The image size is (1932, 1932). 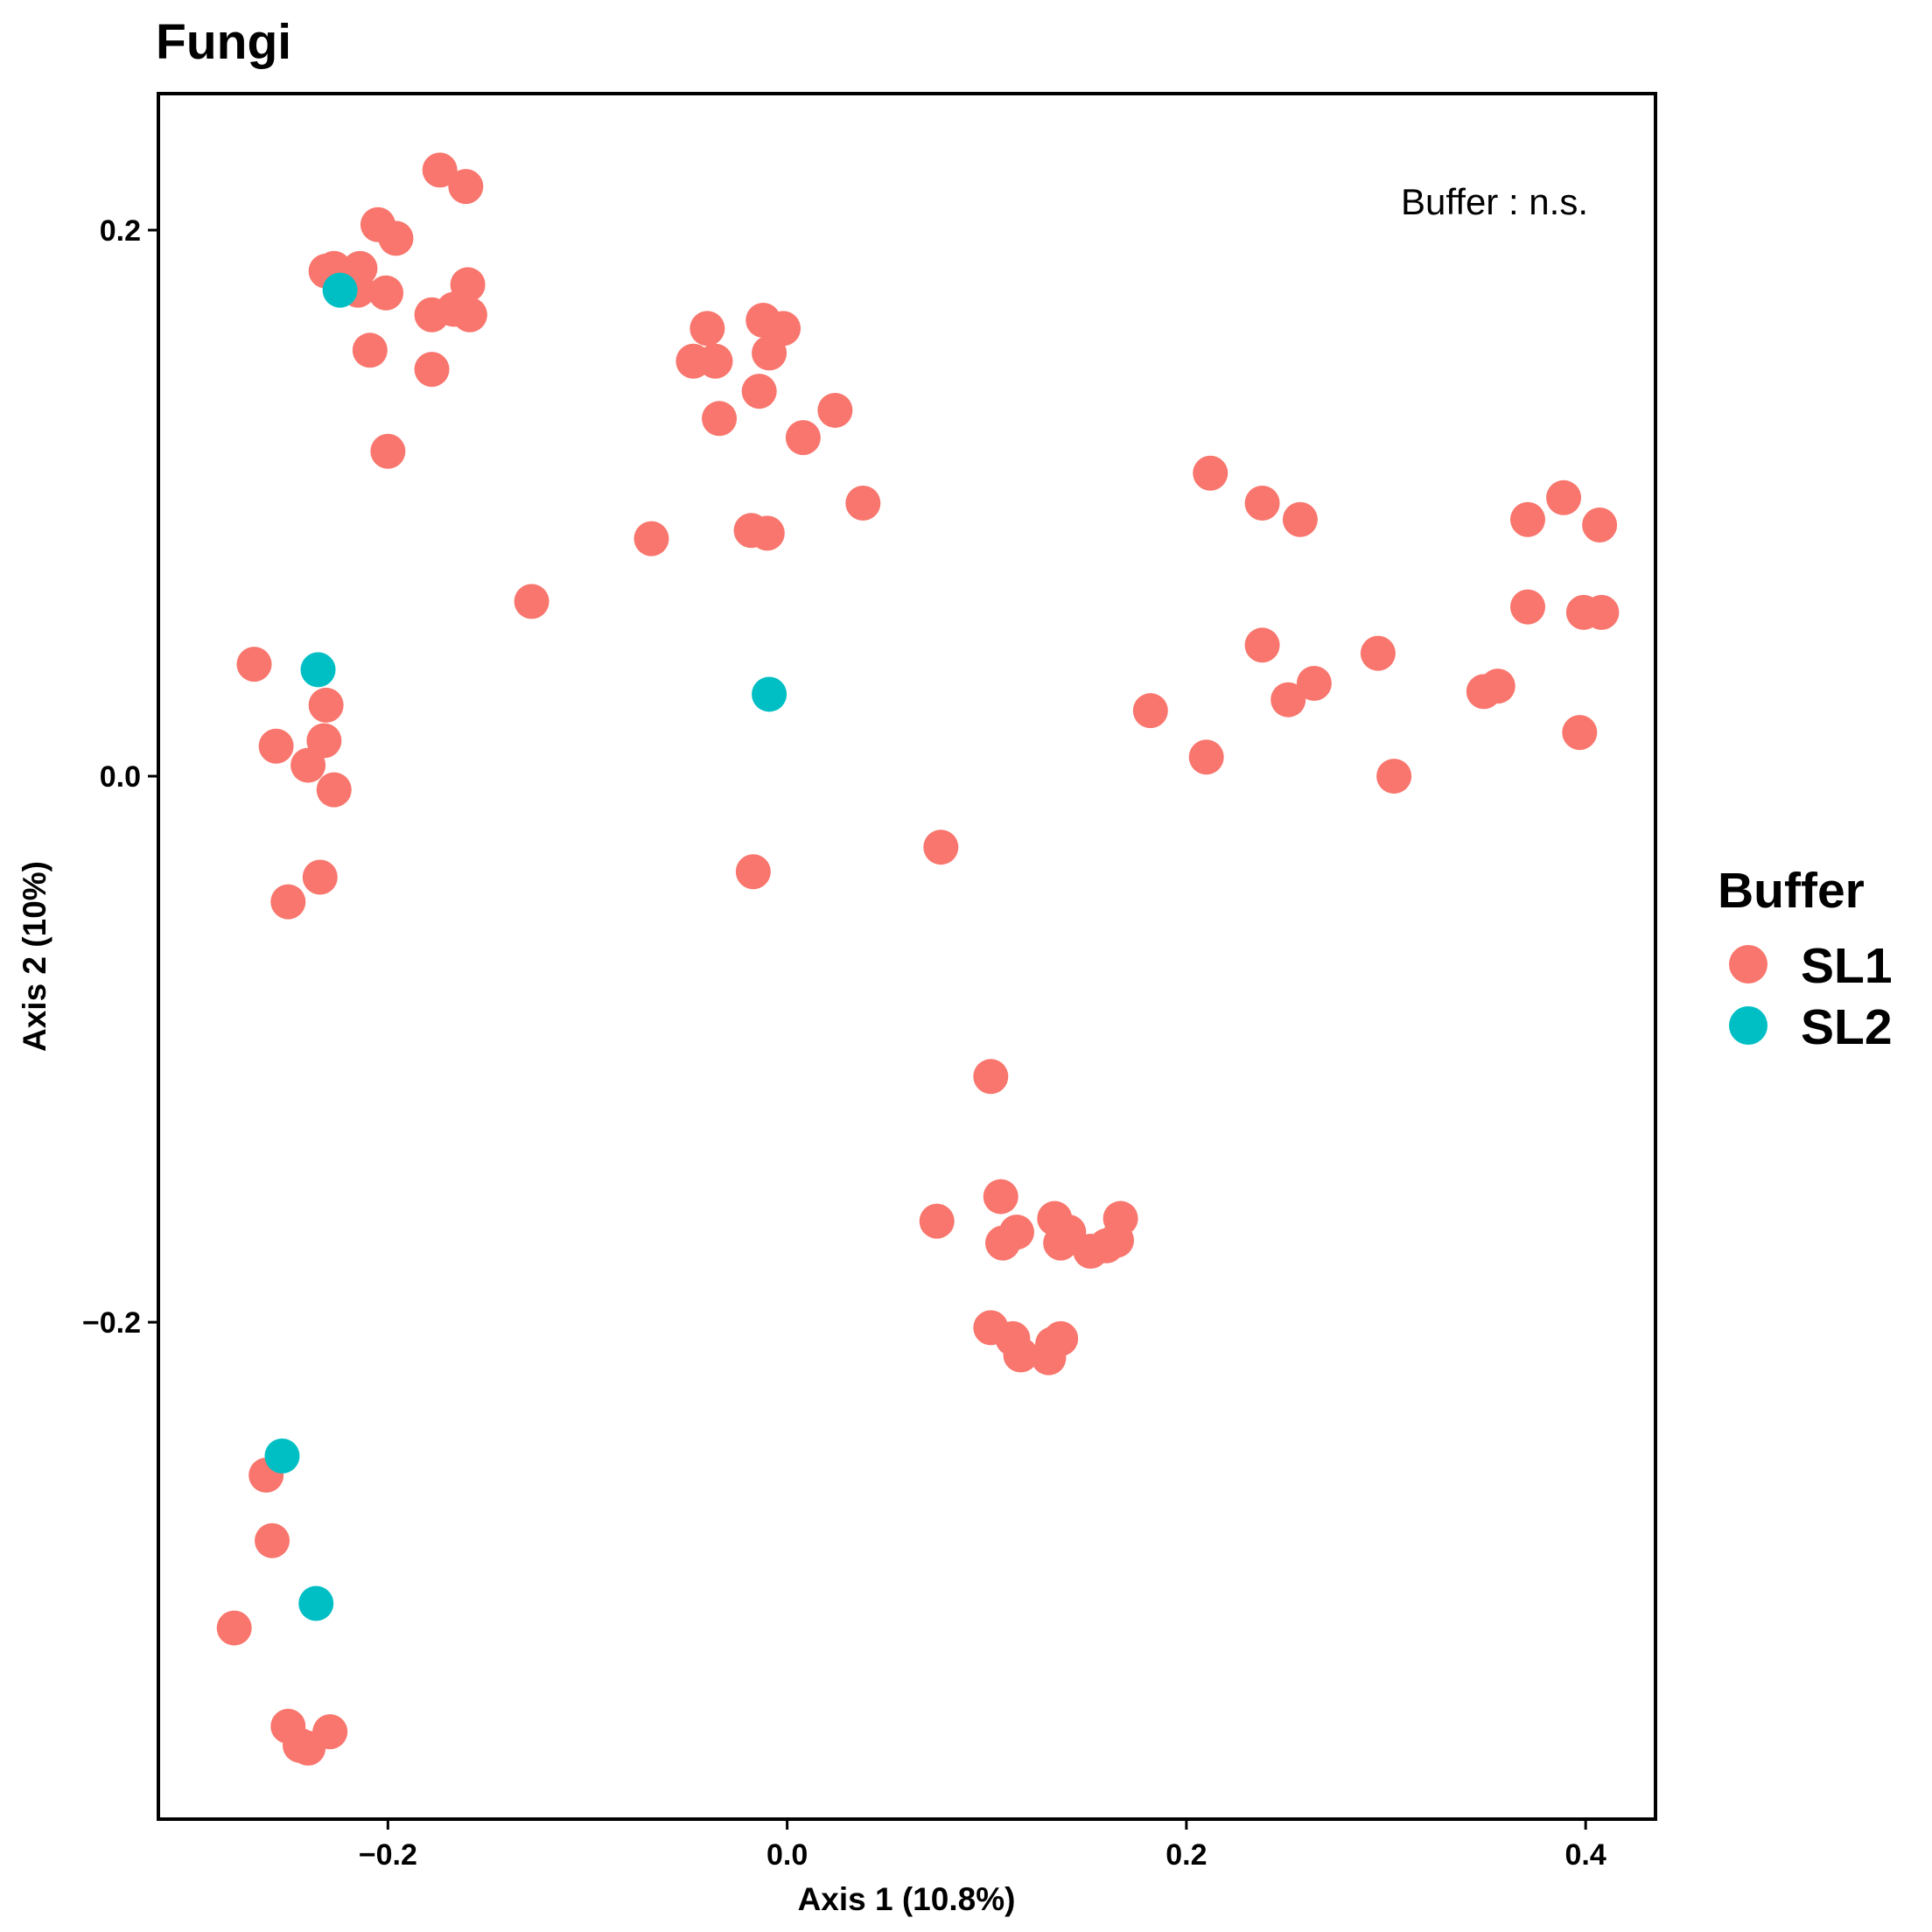 I want to click on x-tick-label: −0.2, so click(x=388, y=1855).